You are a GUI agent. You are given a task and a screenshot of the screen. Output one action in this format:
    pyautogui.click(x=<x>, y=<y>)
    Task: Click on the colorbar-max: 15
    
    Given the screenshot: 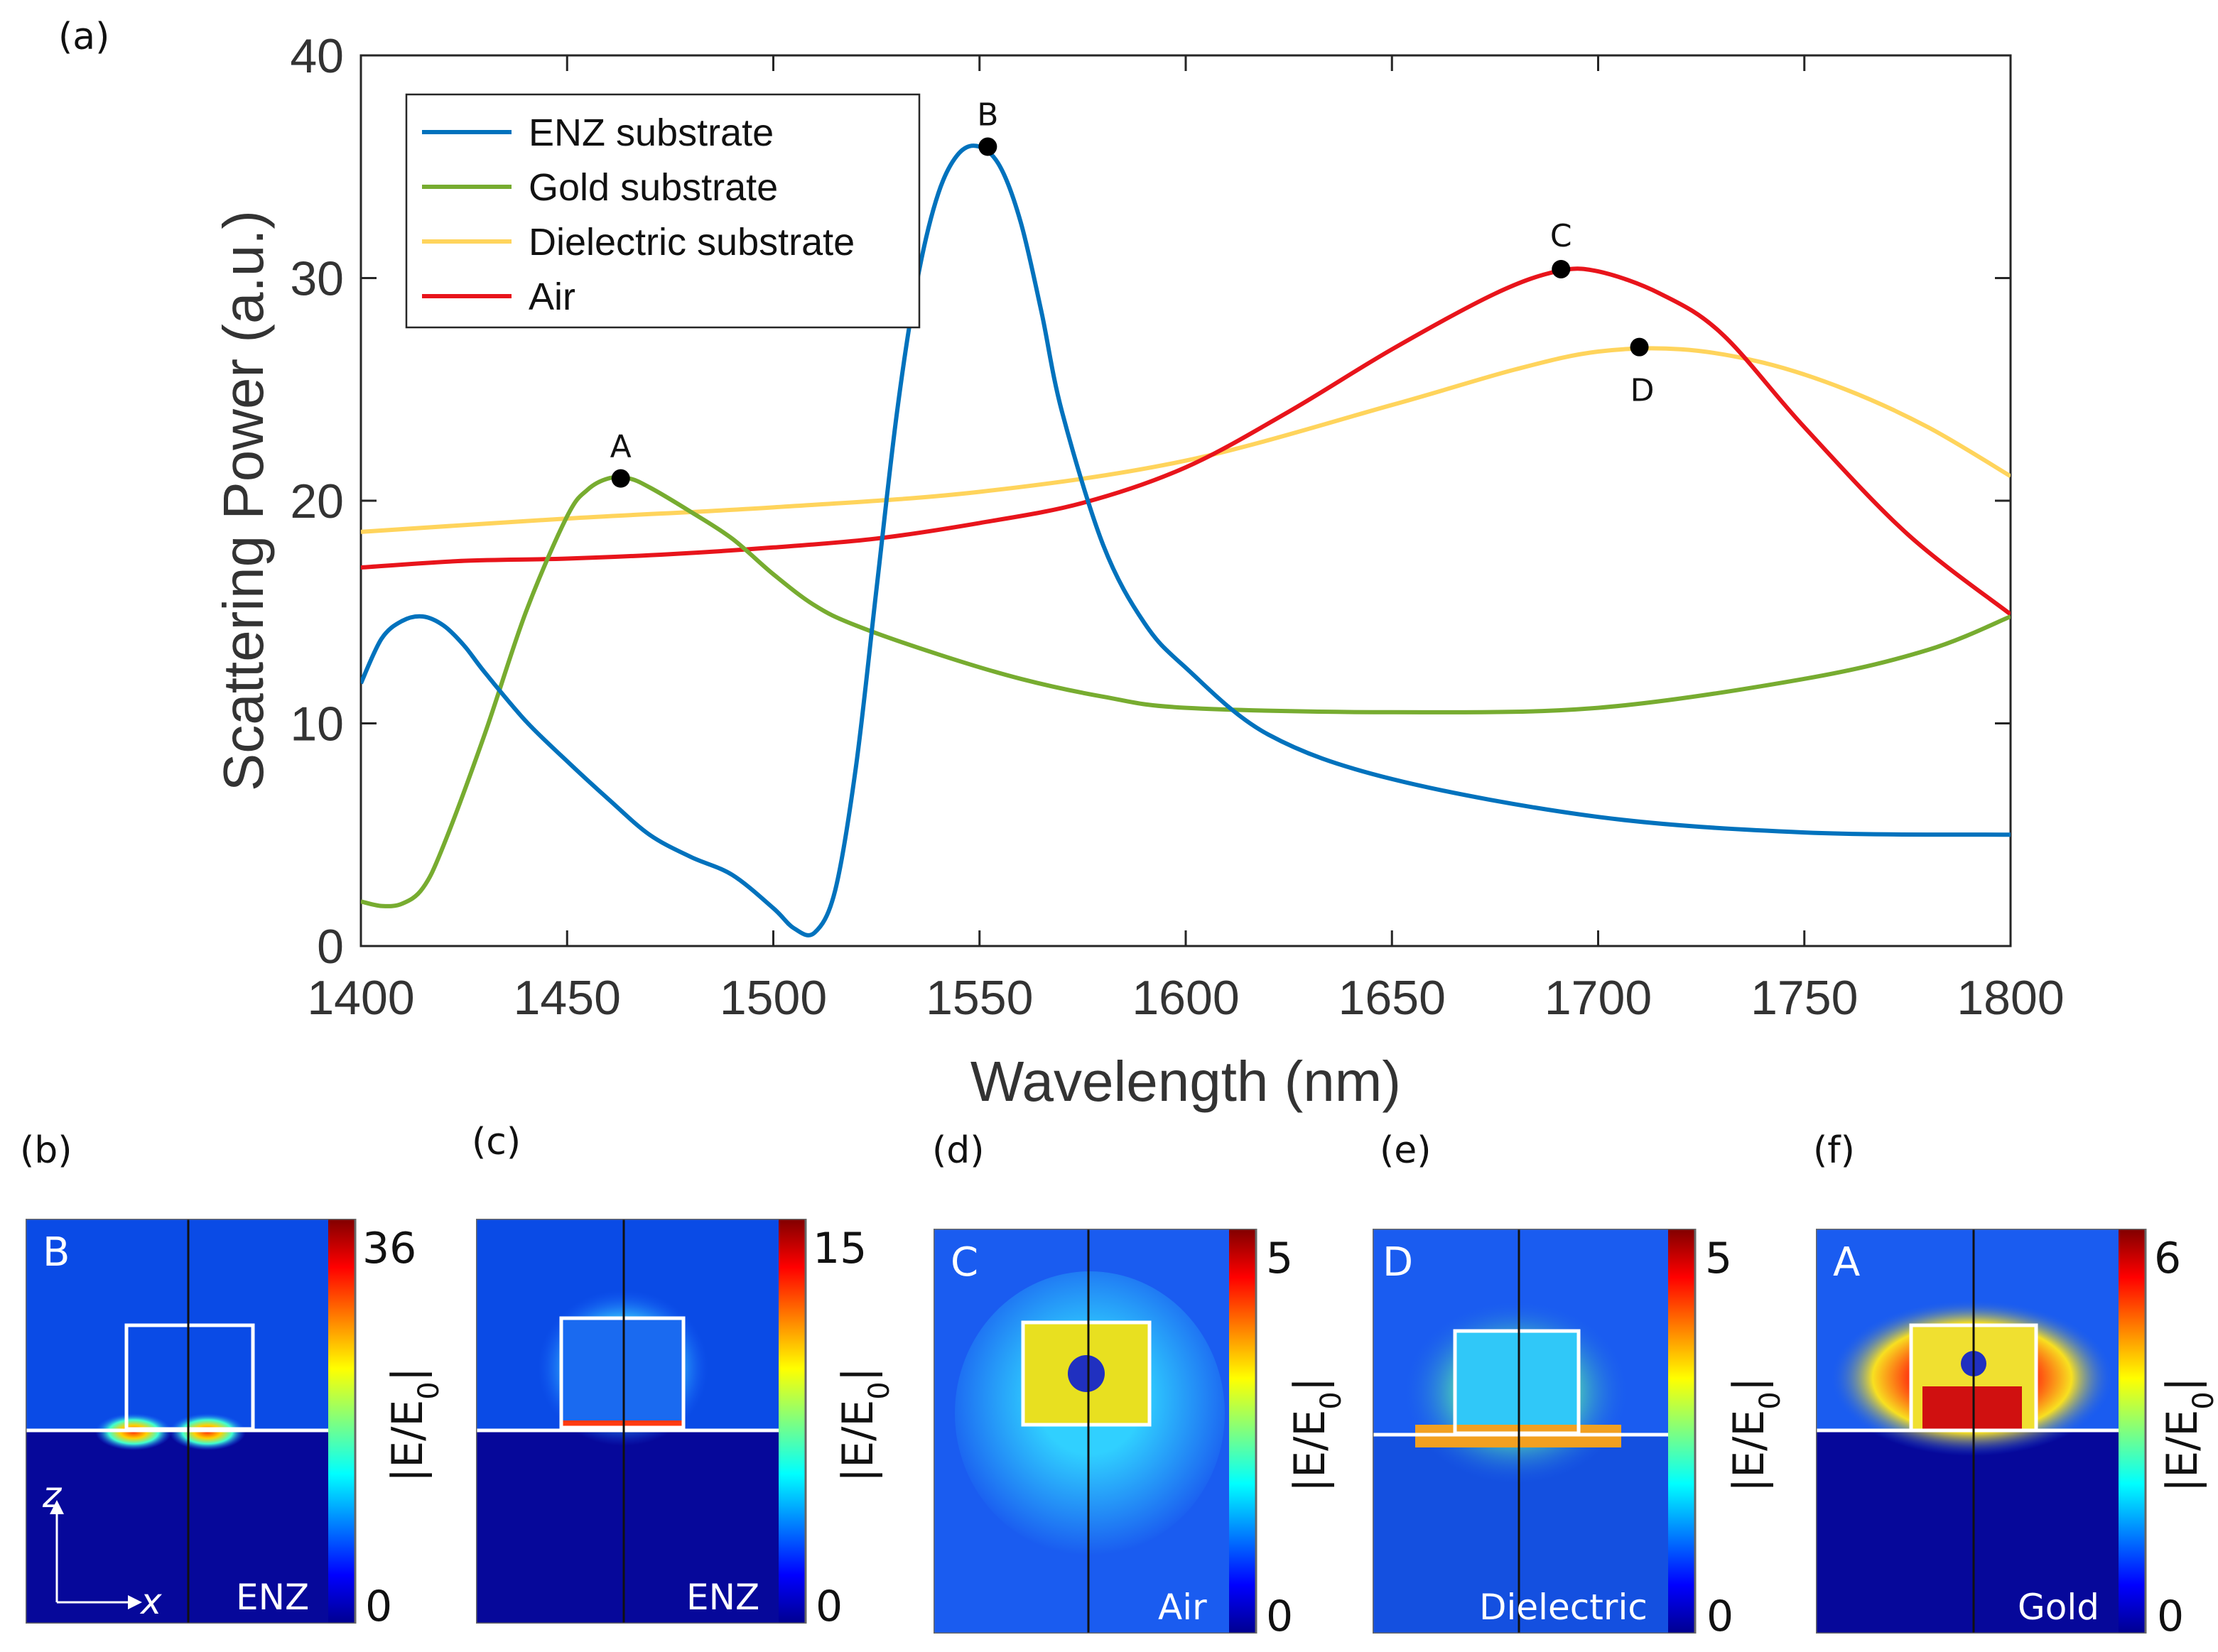 What is the action you would take?
    pyautogui.click(x=840, y=1248)
    